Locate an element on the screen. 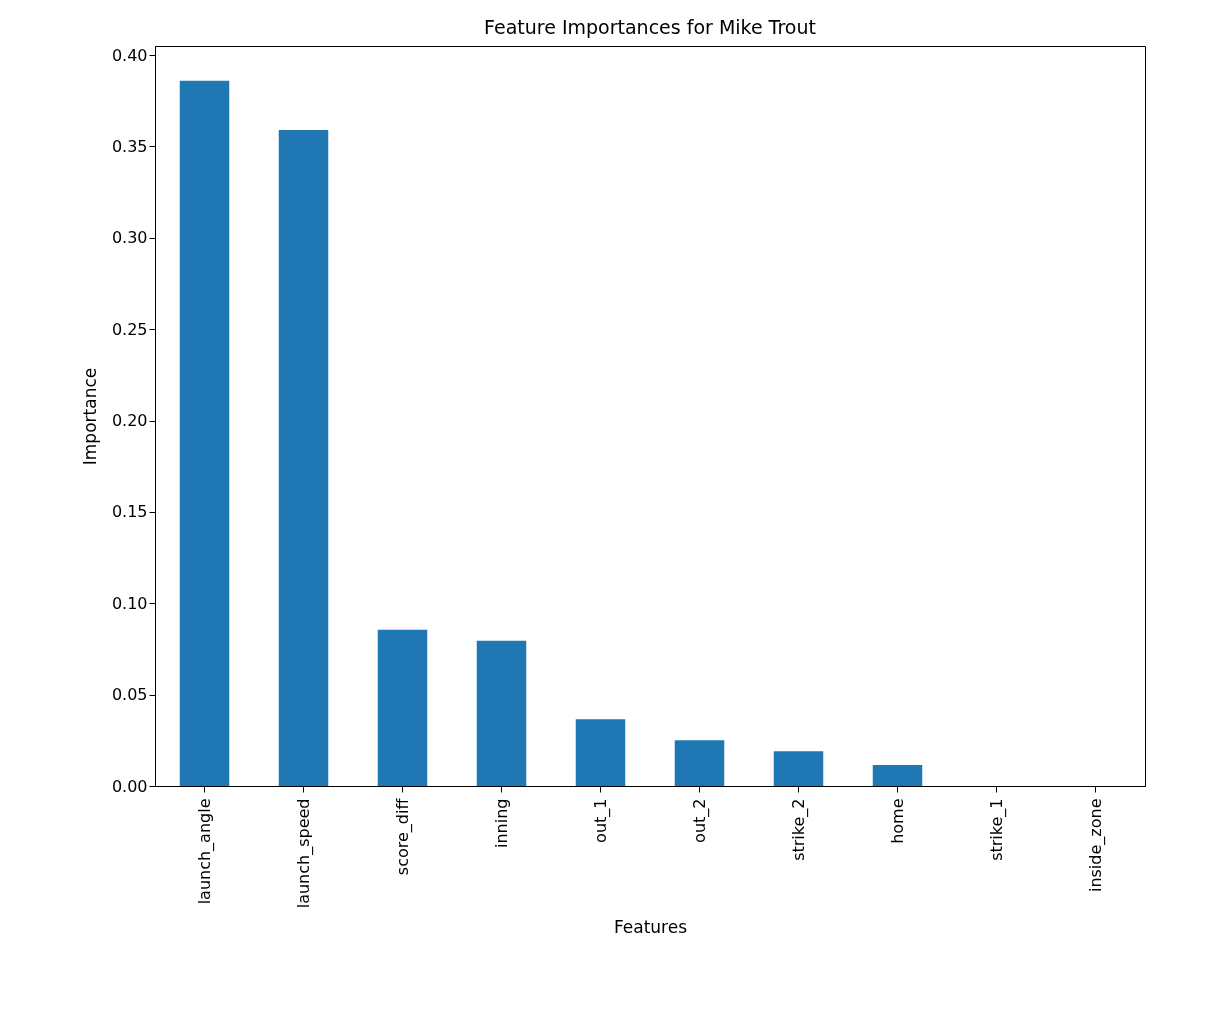 The width and height of the screenshot is (1209, 1012). y-tick-label: 0.25 is located at coordinates (129, 329).